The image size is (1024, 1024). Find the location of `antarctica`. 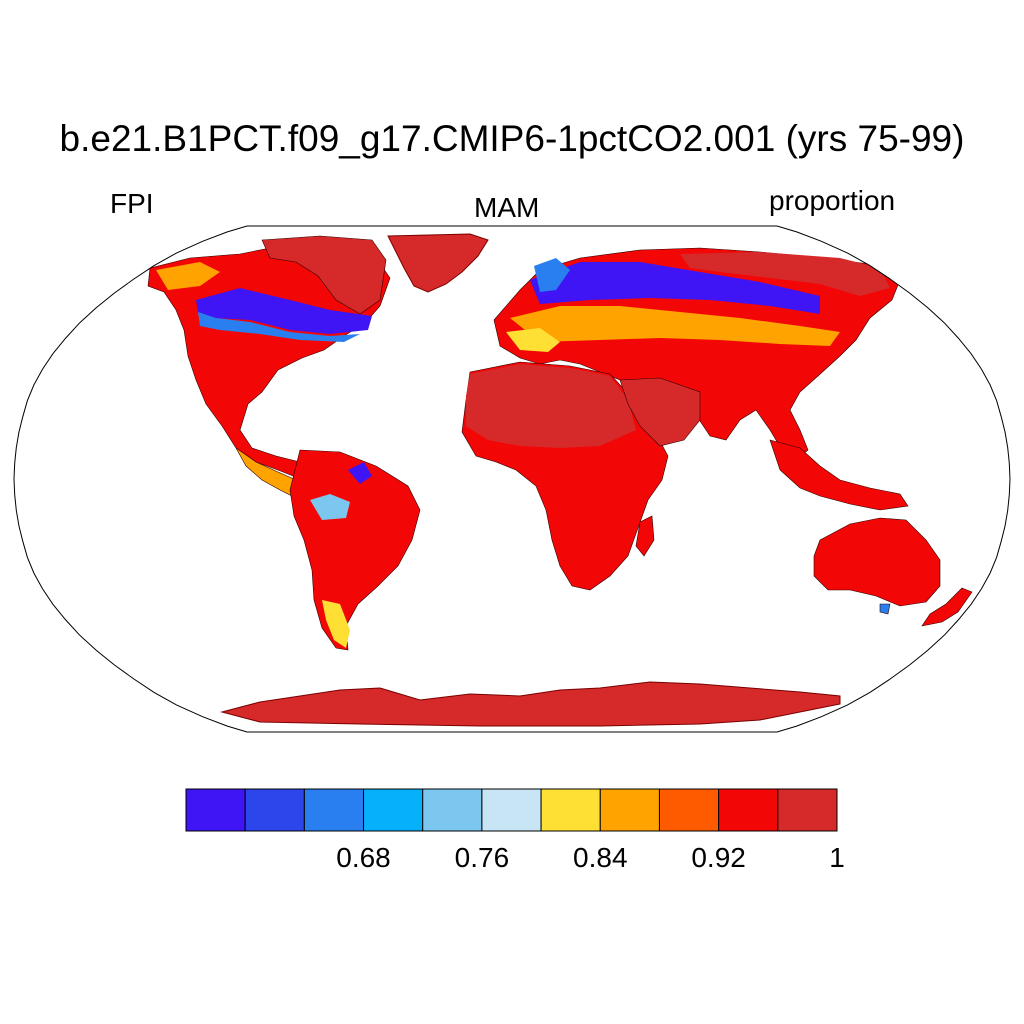

antarctica is located at coordinates (530, 704).